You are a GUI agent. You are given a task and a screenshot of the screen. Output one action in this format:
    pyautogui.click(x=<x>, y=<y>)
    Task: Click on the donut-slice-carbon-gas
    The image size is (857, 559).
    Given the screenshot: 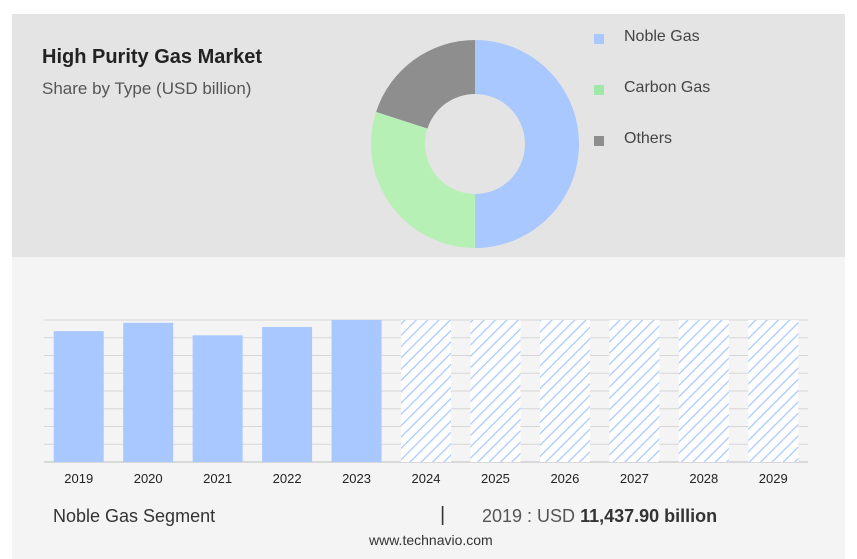 What is the action you would take?
    pyautogui.click(x=422, y=179)
    